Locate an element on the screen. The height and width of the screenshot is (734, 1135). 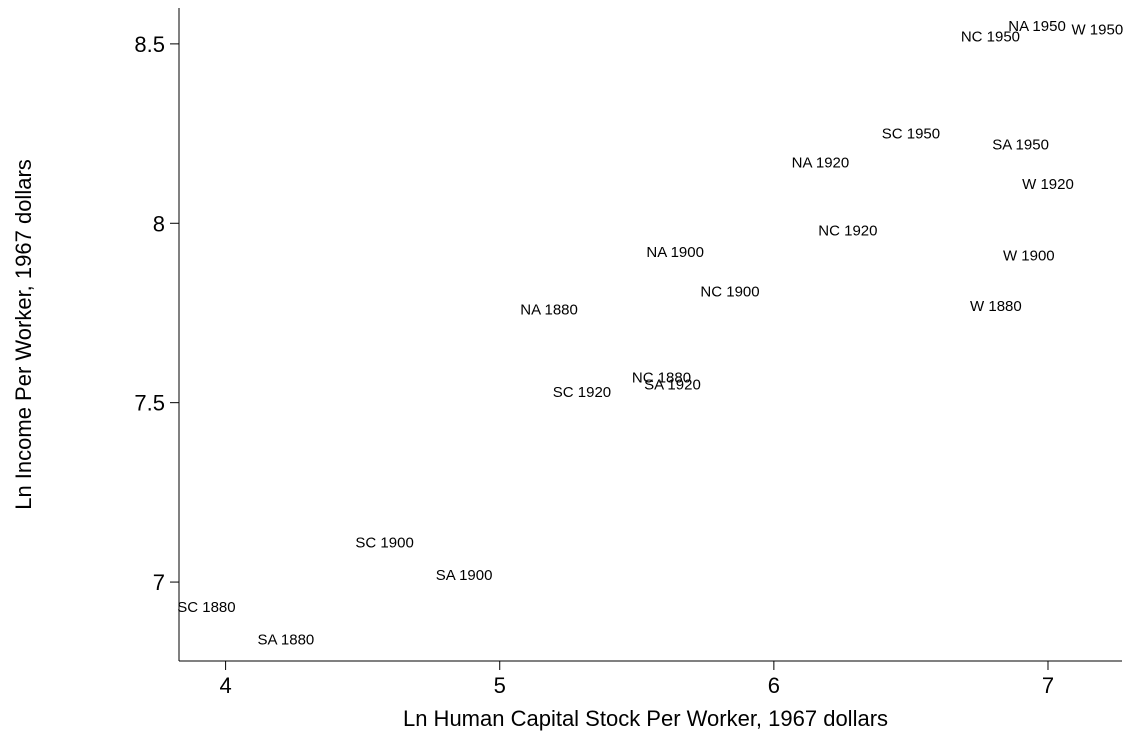
point-label: NA 1880 is located at coordinates (549, 309).